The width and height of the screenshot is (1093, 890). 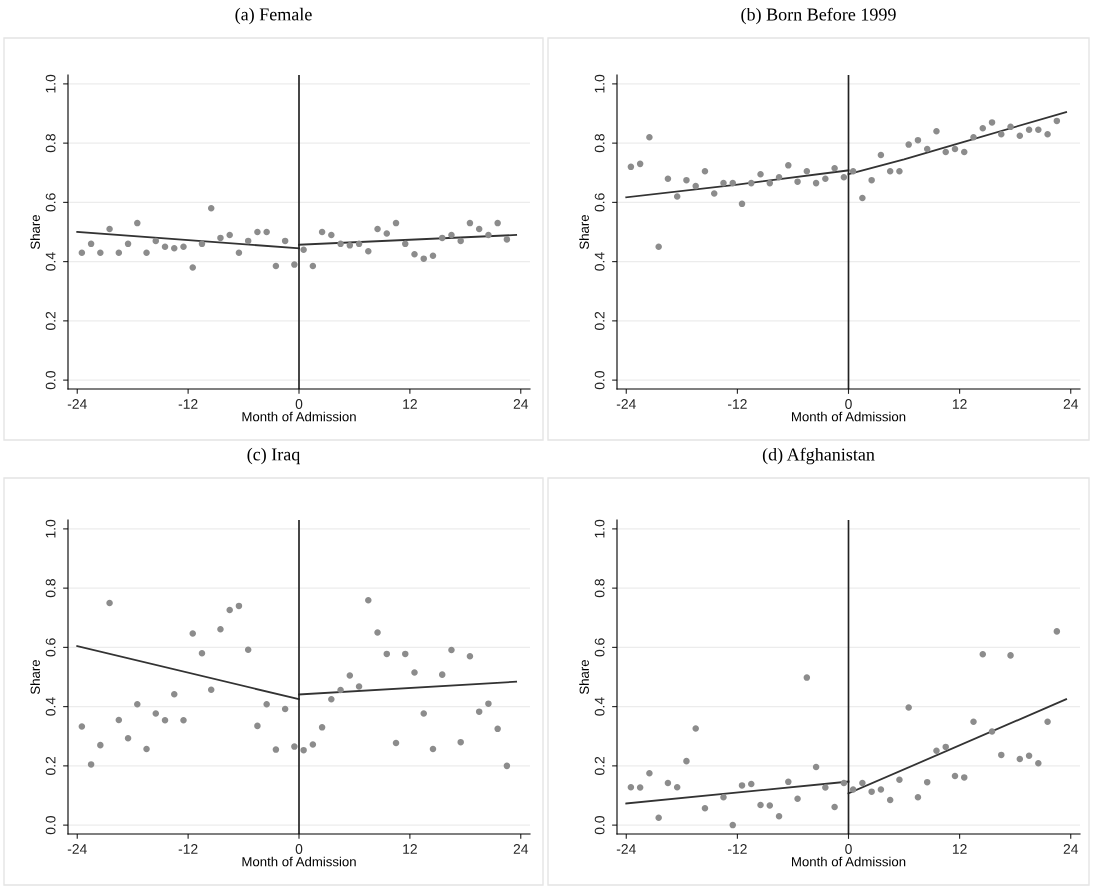 What do you see at coordinates (849, 416) in the screenshot?
I see `x-axis-title: Month of Admission` at bounding box center [849, 416].